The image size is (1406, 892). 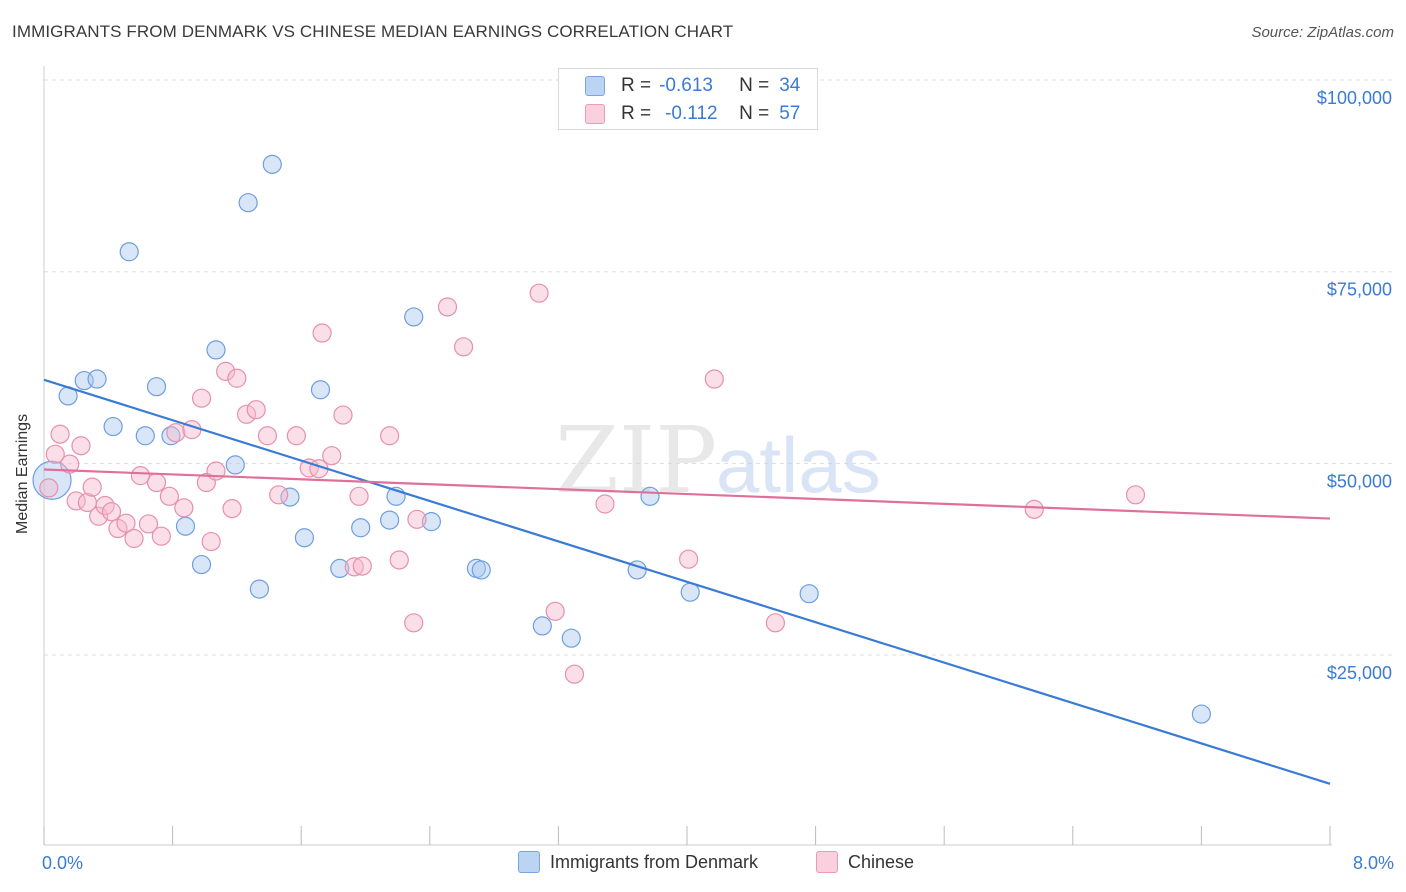 What do you see at coordinates (790, 113) in the screenshot?
I see `n-value: 57` at bounding box center [790, 113].